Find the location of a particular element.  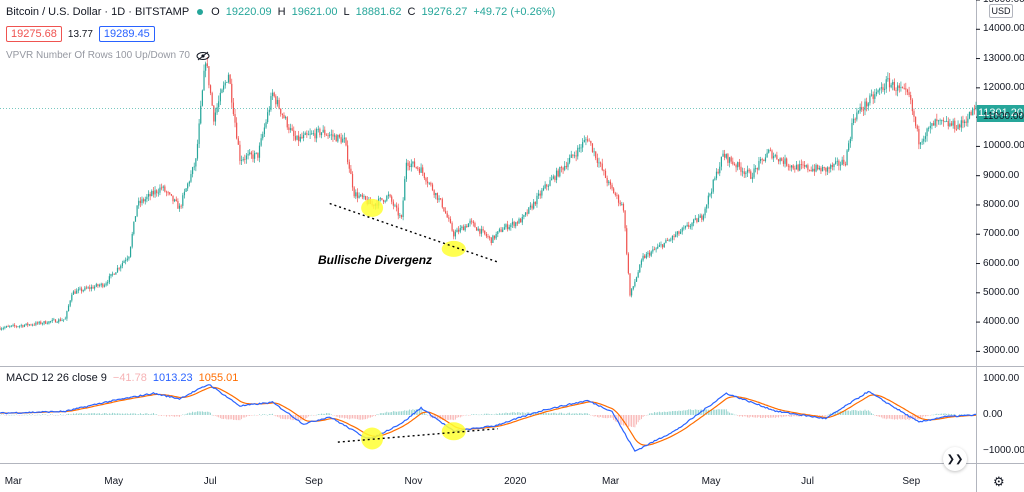

price-axis-label: 5000.00 is located at coordinates (1001, 292).